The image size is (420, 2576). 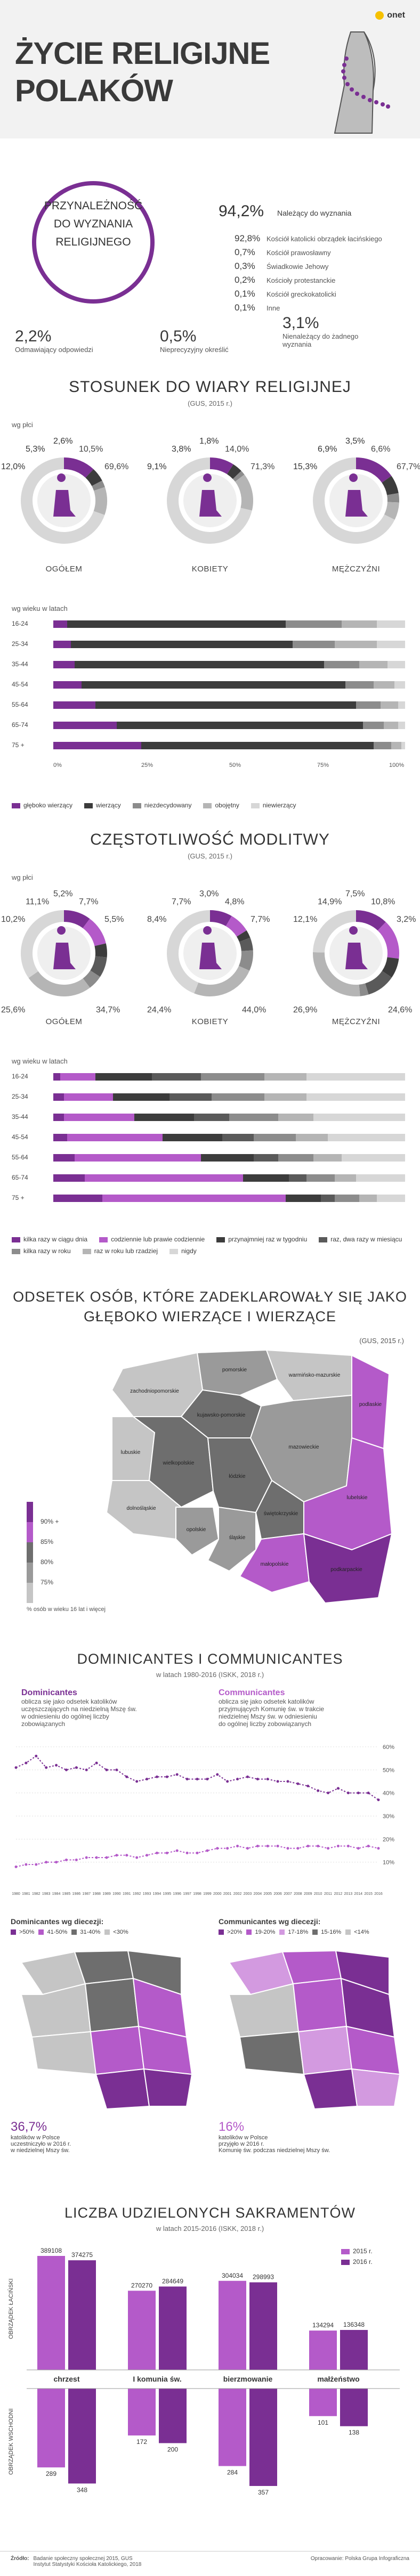 I want to click on legend-swatch, so click(x=137, y=805).